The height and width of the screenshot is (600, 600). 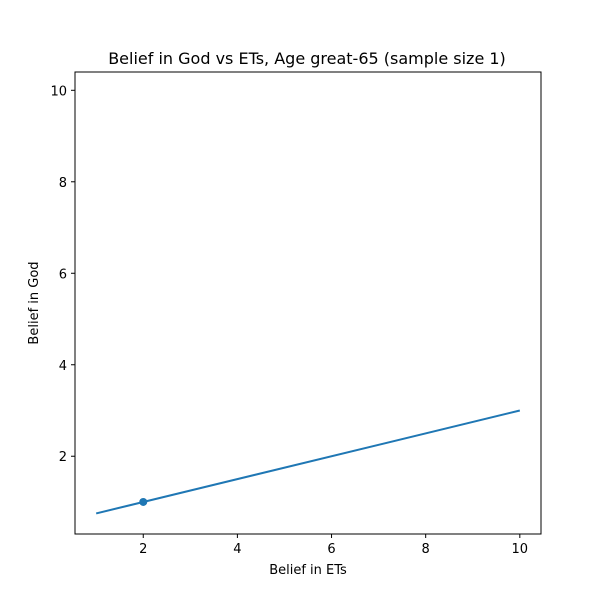 What do you see at coordinates (426, 549) in the screenshot?
I see `x-tick-label: 8` at bounding box center [426, 549].